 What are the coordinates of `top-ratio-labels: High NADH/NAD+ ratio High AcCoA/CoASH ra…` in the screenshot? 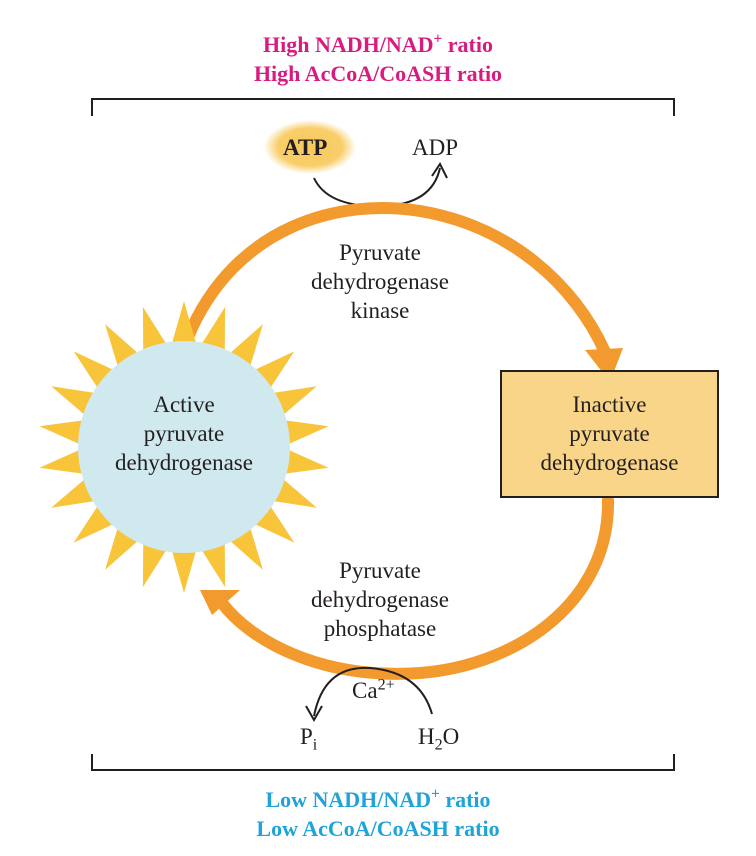 It's located at (378, 59).